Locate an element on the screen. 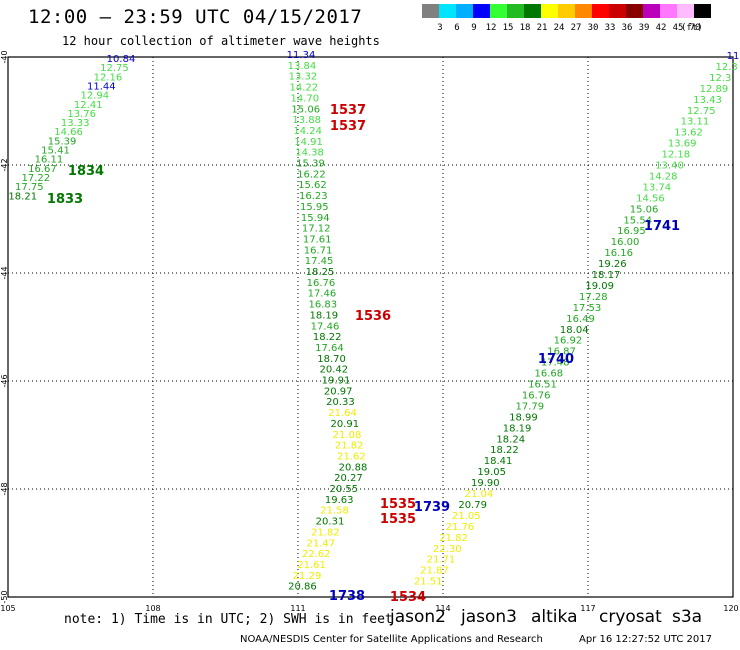 The height and width of the screenshot is (650, 740). track-value: 22.30 is located at coordinates (447, 549).